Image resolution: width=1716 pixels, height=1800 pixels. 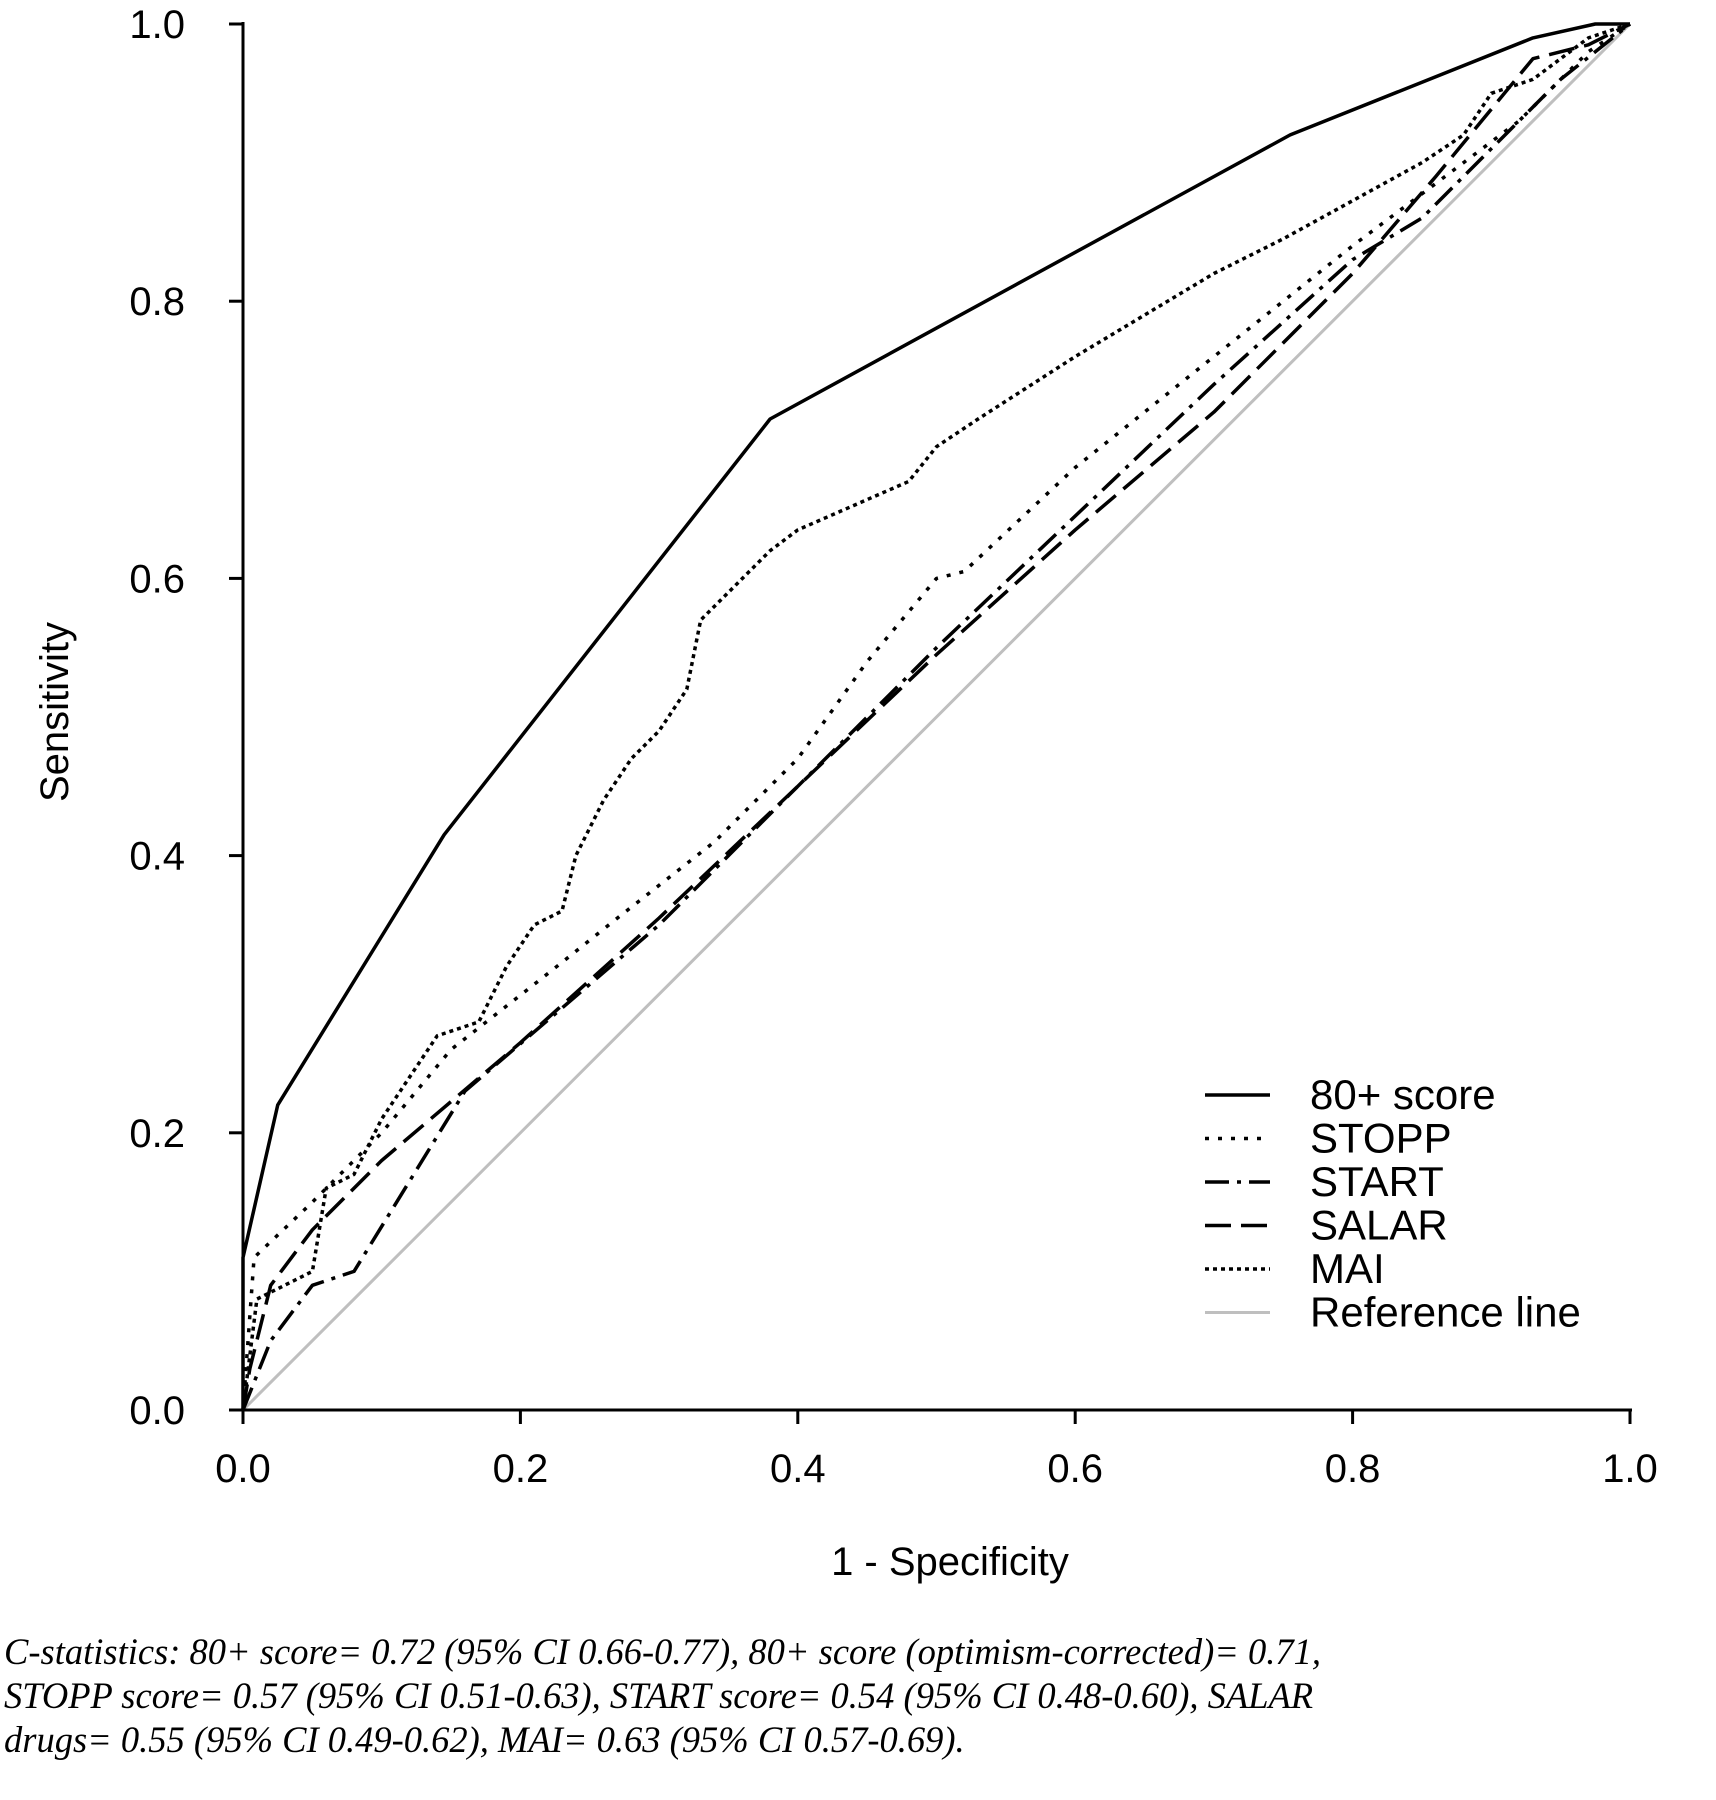 I want to click on y-tick-label: 0.4, so click(x=157, y=857).